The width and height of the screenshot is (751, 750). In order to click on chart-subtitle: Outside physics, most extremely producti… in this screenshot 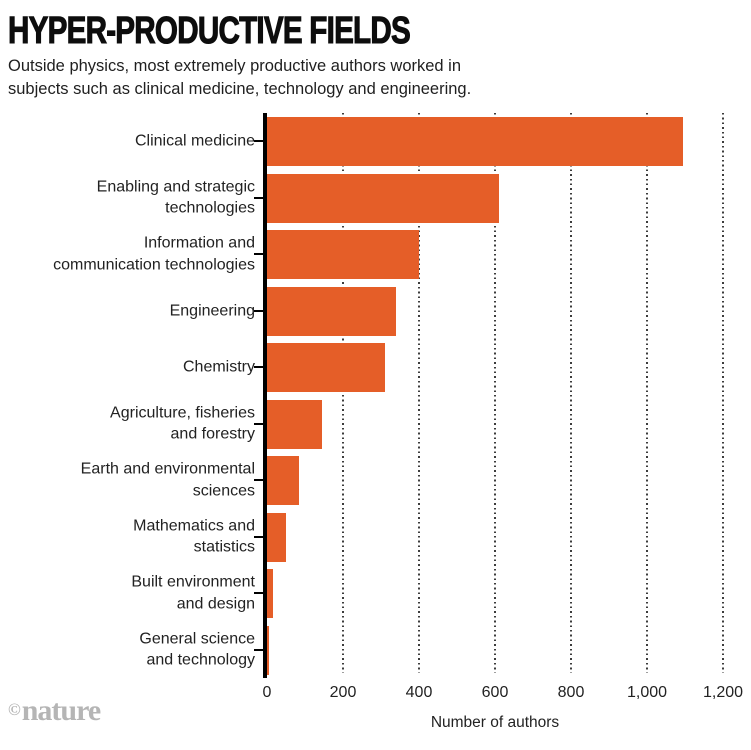, I will do `click(240, 77)`.